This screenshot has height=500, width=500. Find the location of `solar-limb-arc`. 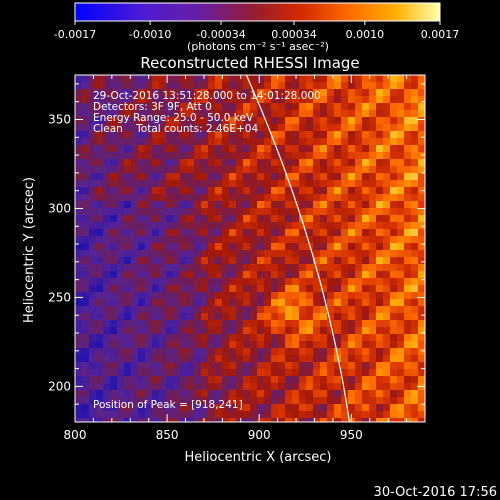

solar-limb-arc is located at coordinates (298, 248).